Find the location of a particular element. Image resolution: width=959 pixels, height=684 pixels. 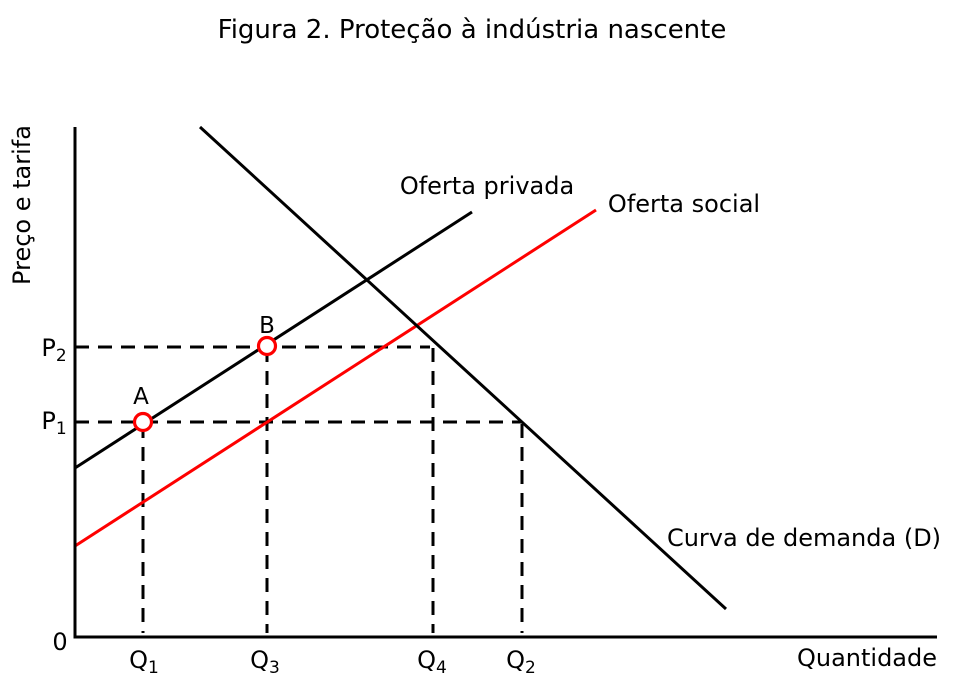

quantity-tick-q4-sub: 4 is located at coordinates (441, 668).